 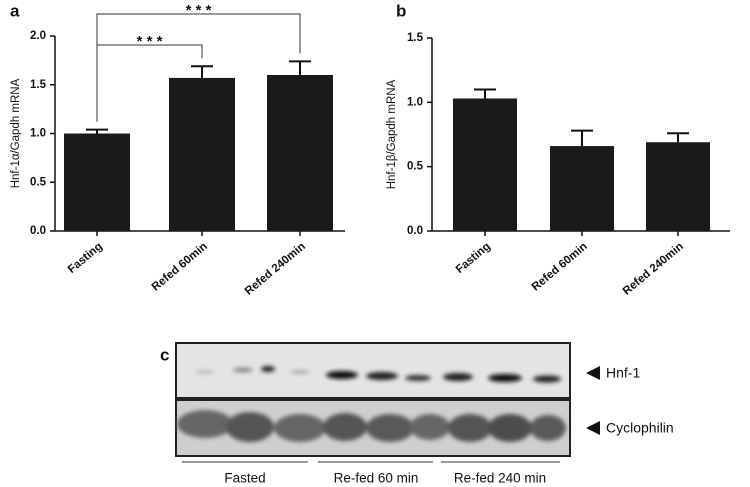 What do you see at coordinates (623, 373) in the screenshot?
I see `band-label: Hnf-1` at bounding box center [623, 373].